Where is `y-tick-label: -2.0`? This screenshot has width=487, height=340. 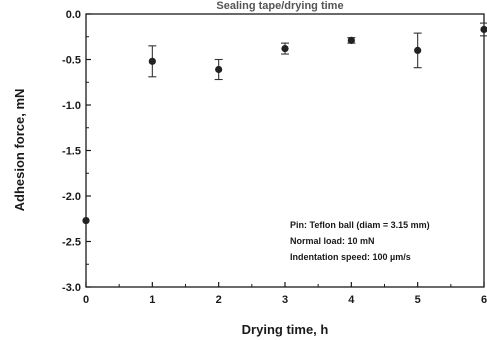 y-tick-label: -2.0 is located at coordinates (71, 197).